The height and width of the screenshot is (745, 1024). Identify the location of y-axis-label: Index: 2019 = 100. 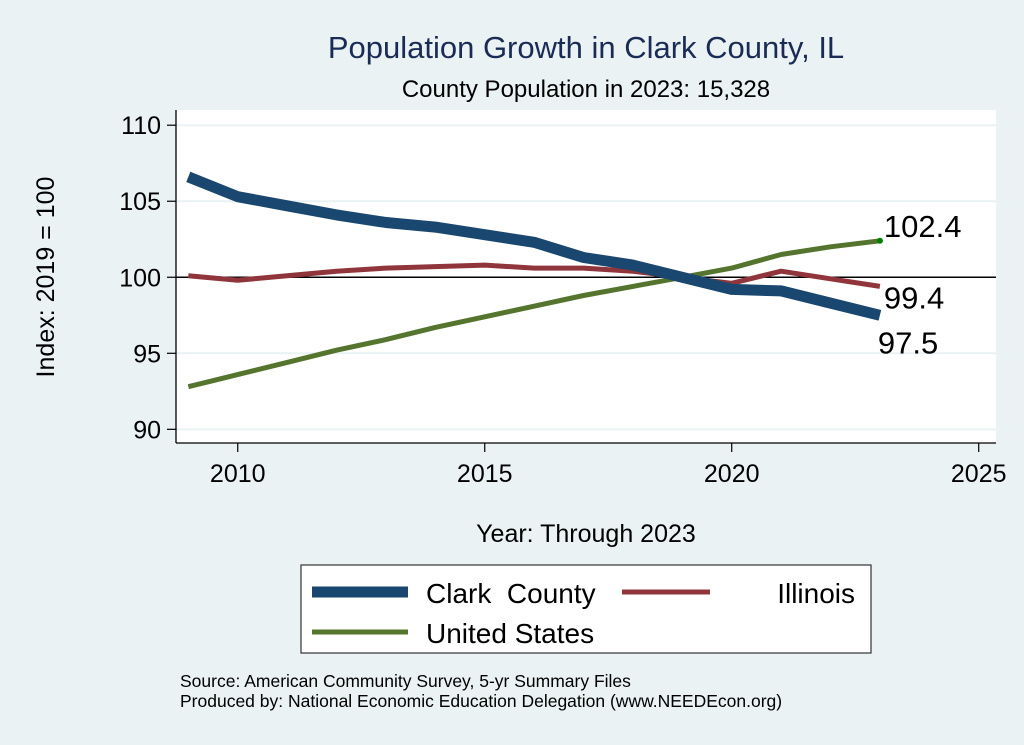
(46, 277).